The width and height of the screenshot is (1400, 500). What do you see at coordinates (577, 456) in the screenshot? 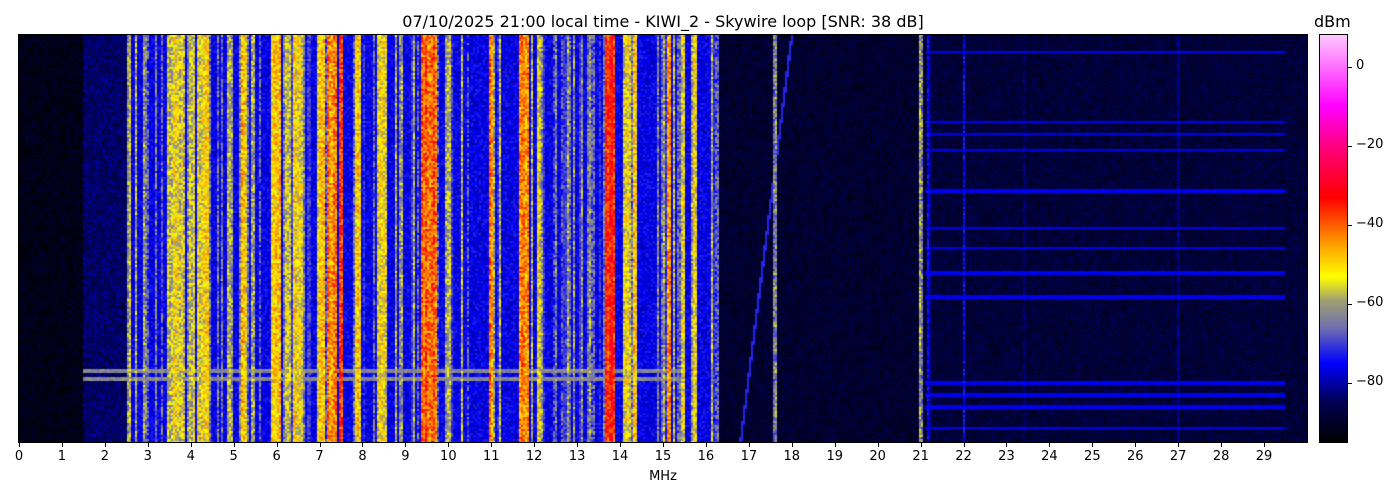
I see `x-tick-label: 13` at bounding box center [577, 456].